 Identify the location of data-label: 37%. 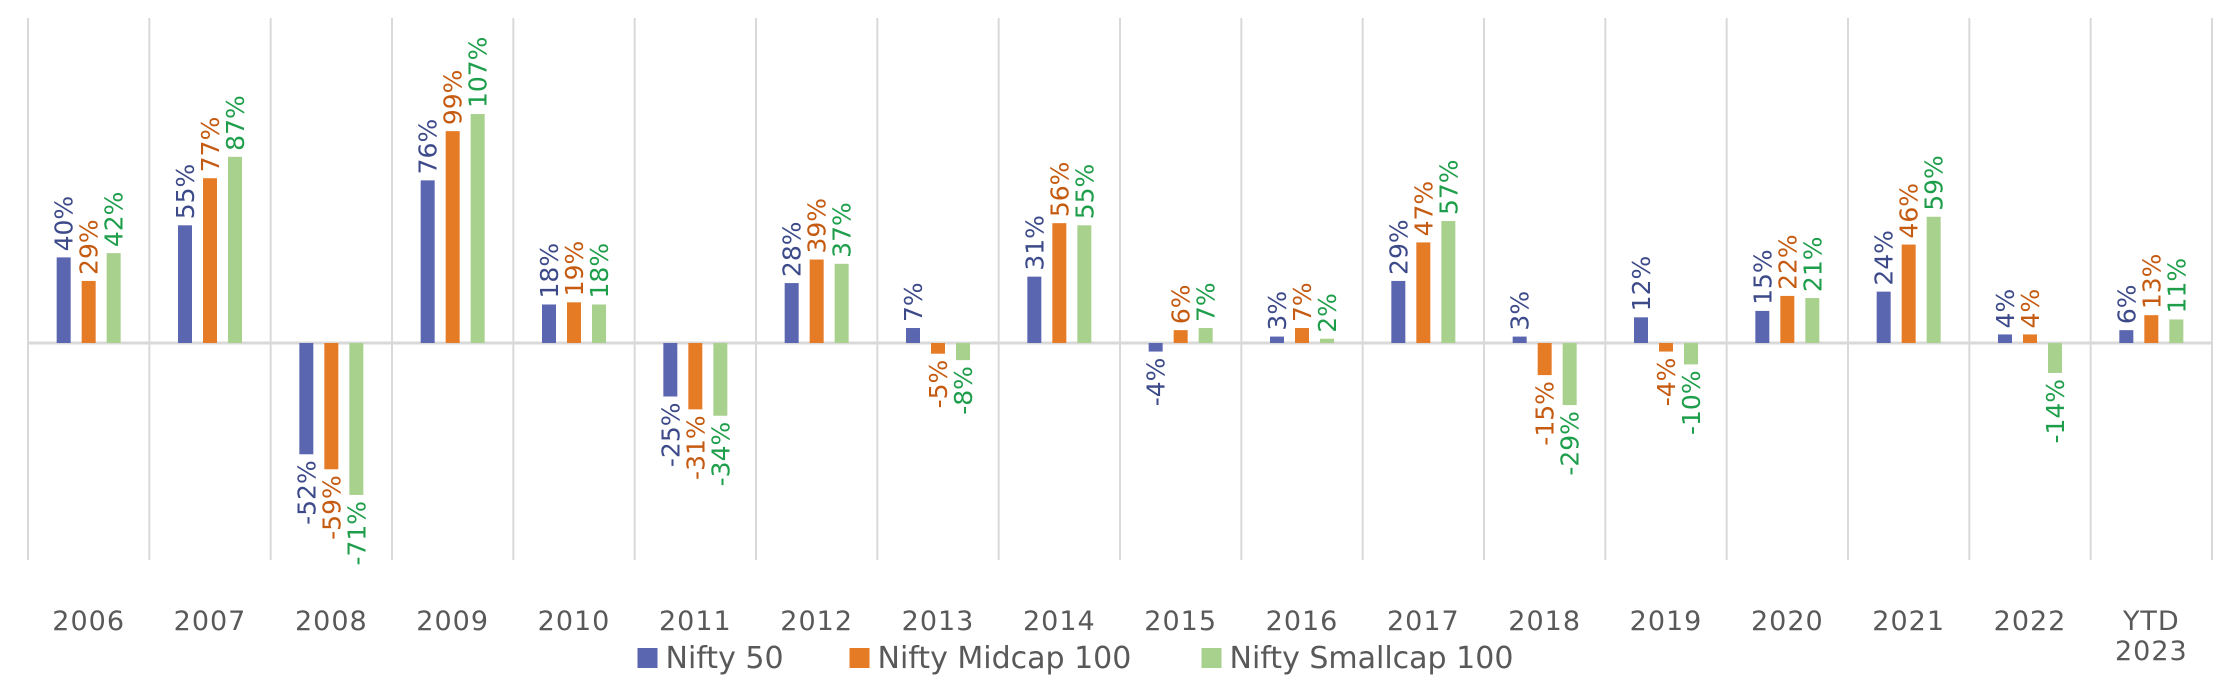
(842, 230).